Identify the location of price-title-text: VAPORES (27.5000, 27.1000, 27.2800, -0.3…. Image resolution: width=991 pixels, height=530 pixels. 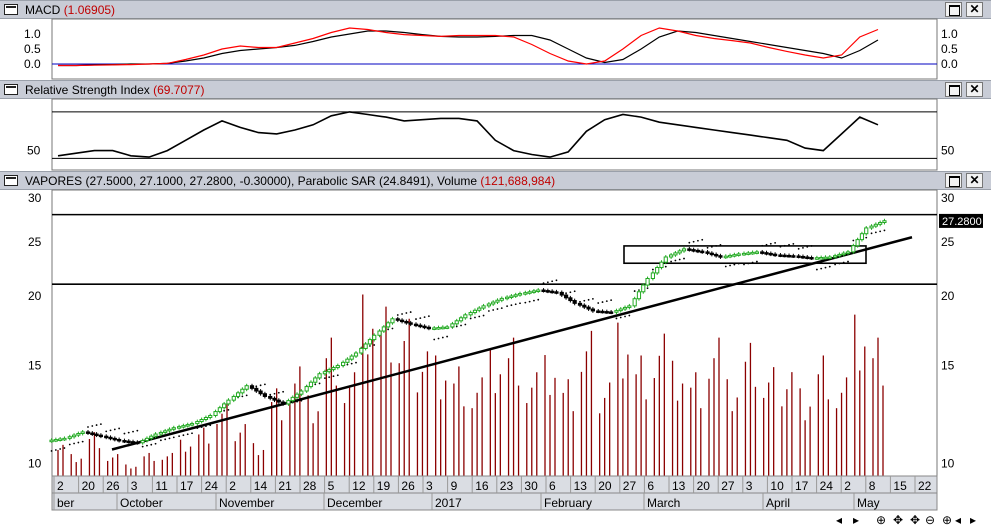
(251, 181).